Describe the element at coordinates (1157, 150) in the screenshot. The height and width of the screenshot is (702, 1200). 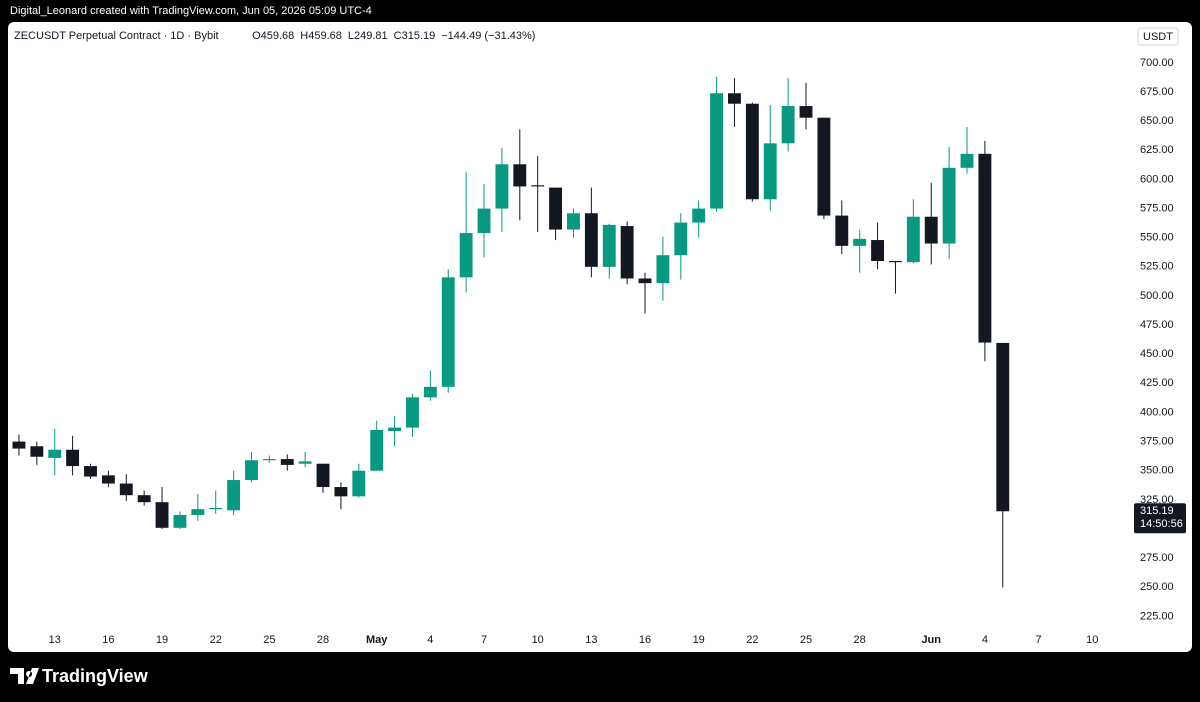
I see `y-tick-label: 625.00` at that location.